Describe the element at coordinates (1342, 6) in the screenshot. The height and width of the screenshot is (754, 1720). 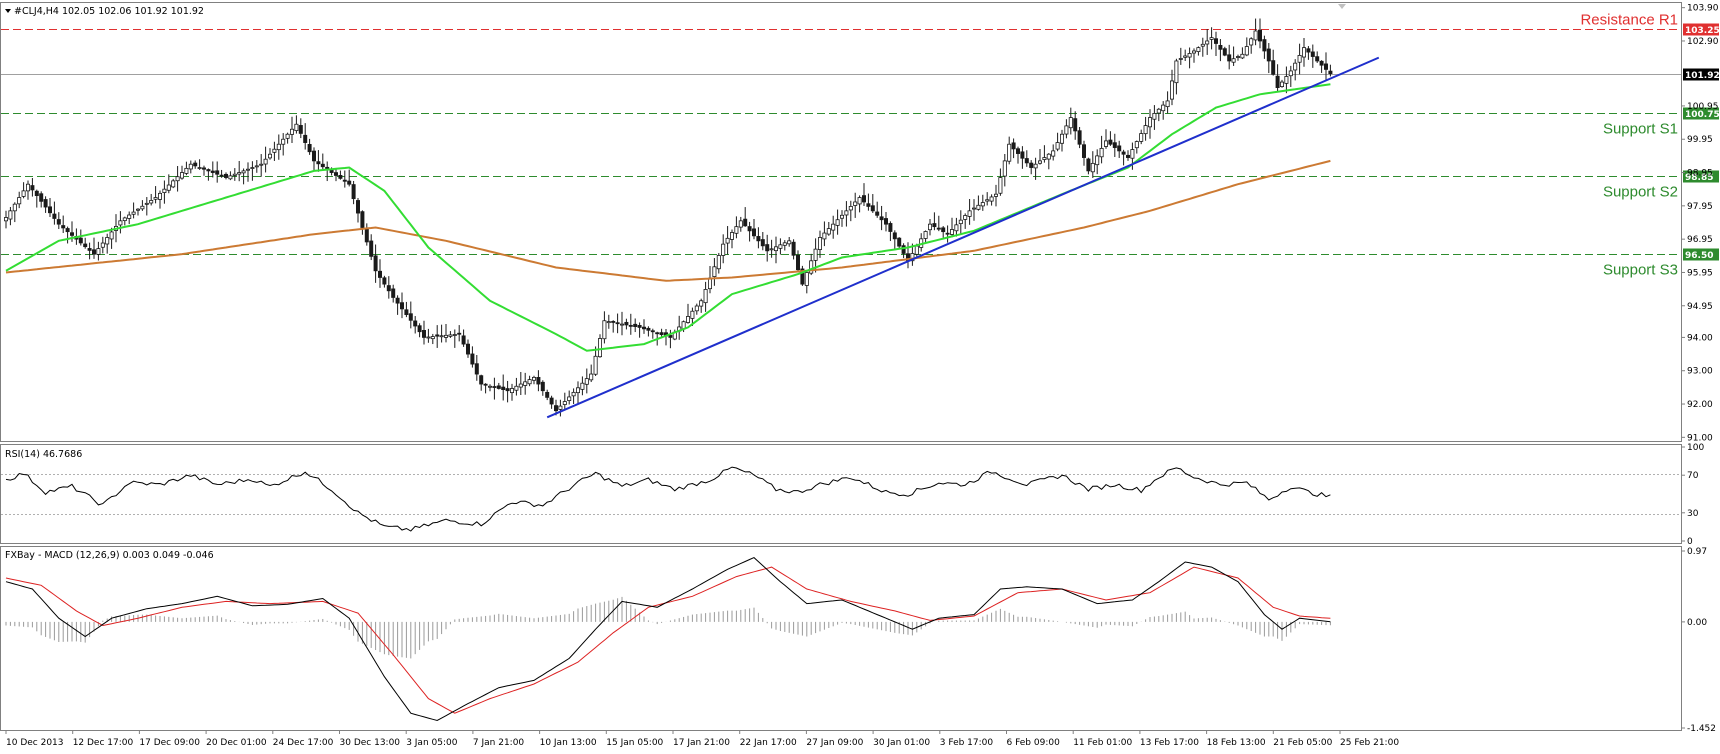
I see `shift-marker-icon` at that location.